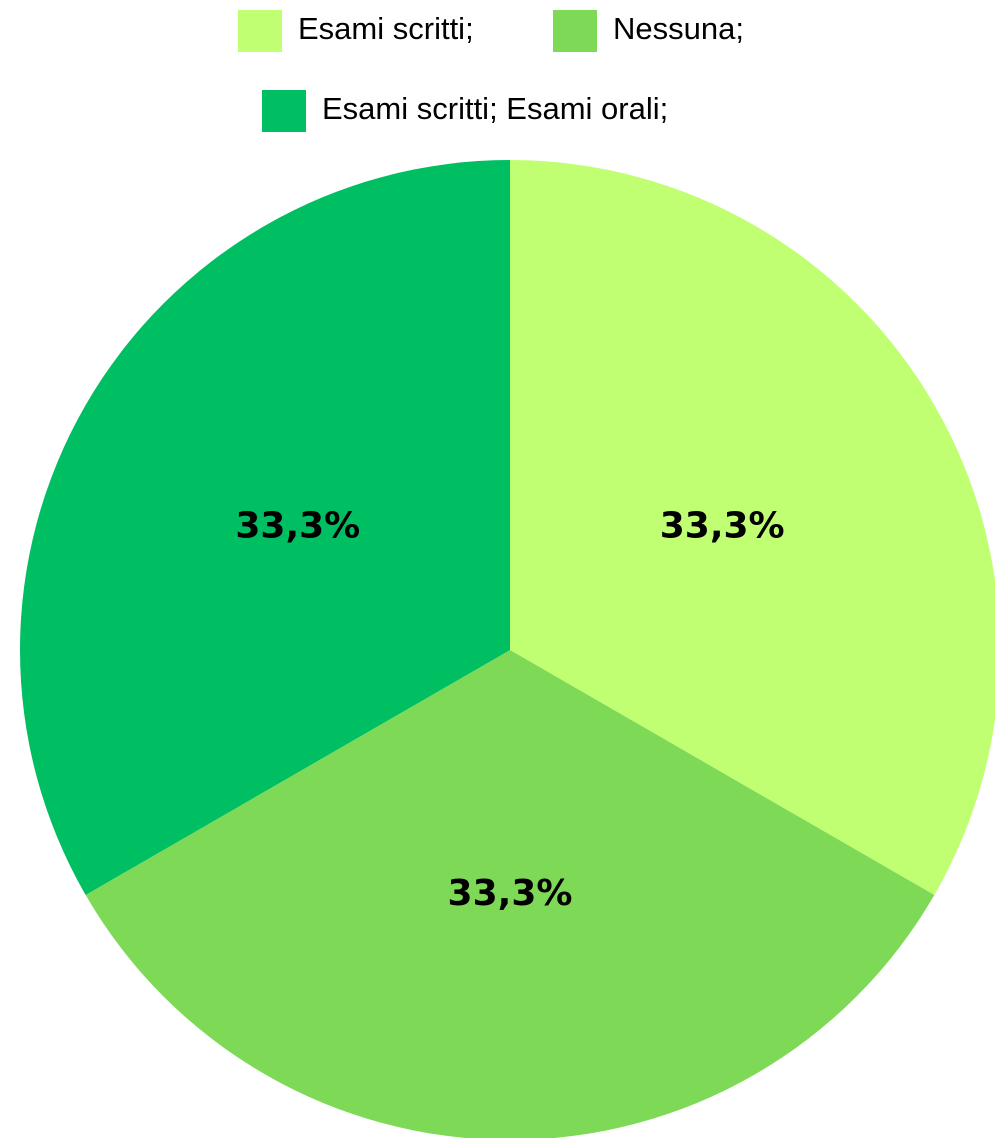  I want to click on legend-label: Nessuna;, so click(678, 28).